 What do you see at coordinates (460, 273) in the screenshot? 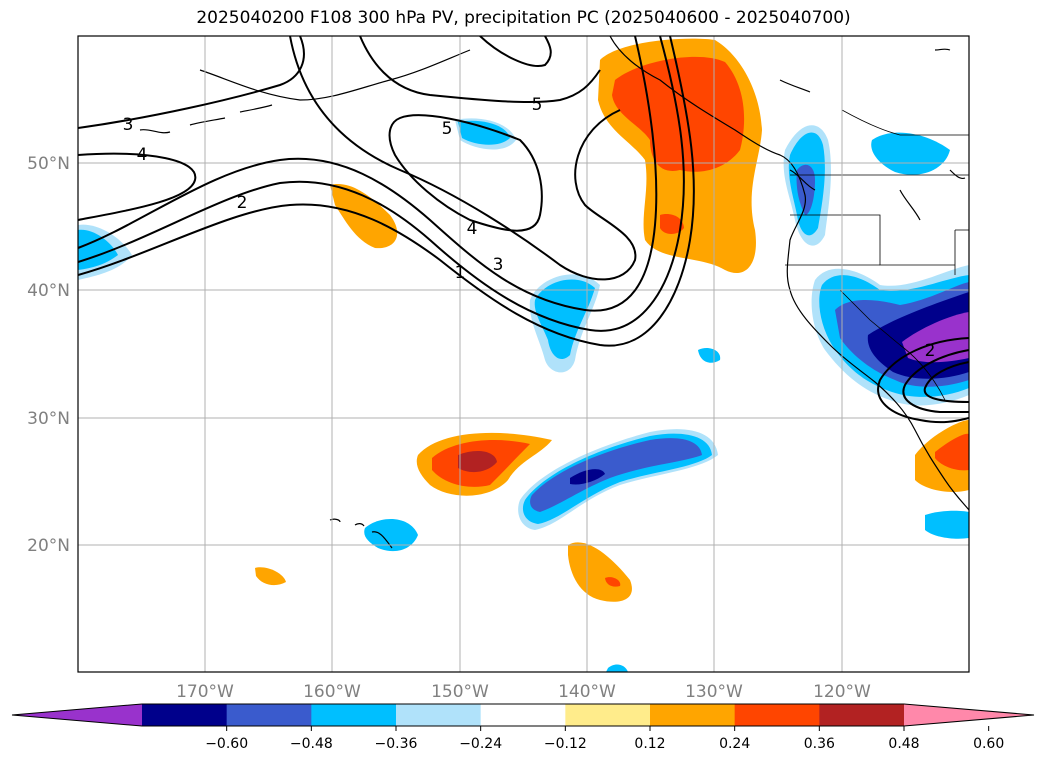
I see `contour-label: 1` at bounding box center [460, 273].